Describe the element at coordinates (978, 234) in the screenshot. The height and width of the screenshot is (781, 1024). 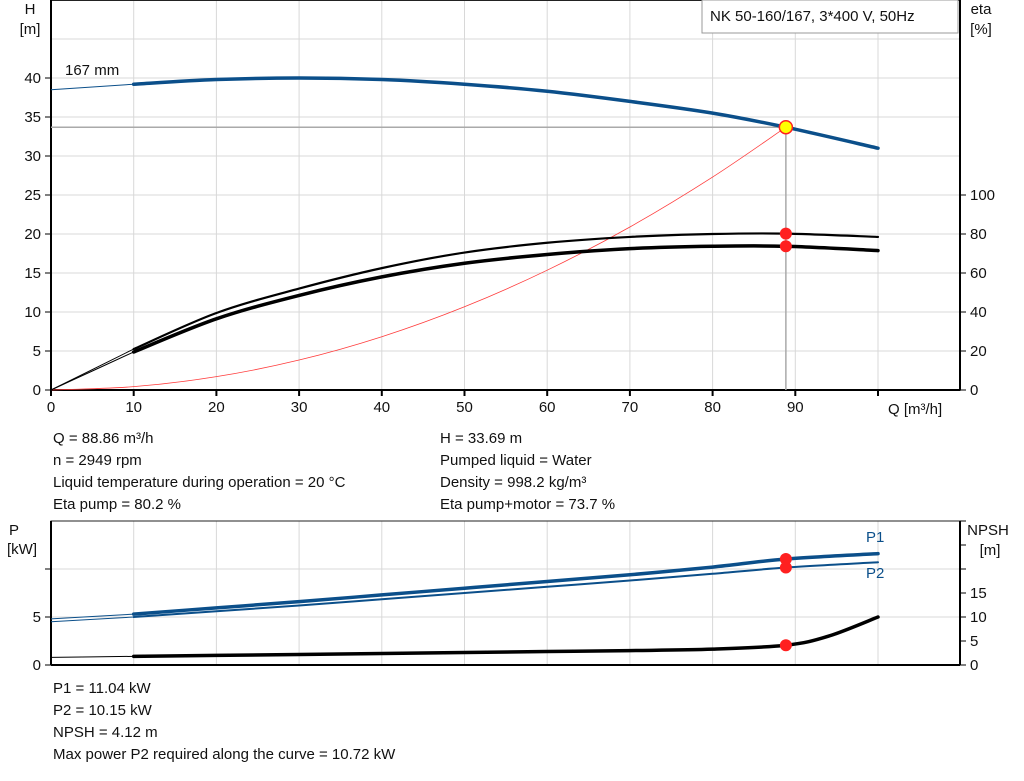
I see `y2-tick-label: 80` at that location.